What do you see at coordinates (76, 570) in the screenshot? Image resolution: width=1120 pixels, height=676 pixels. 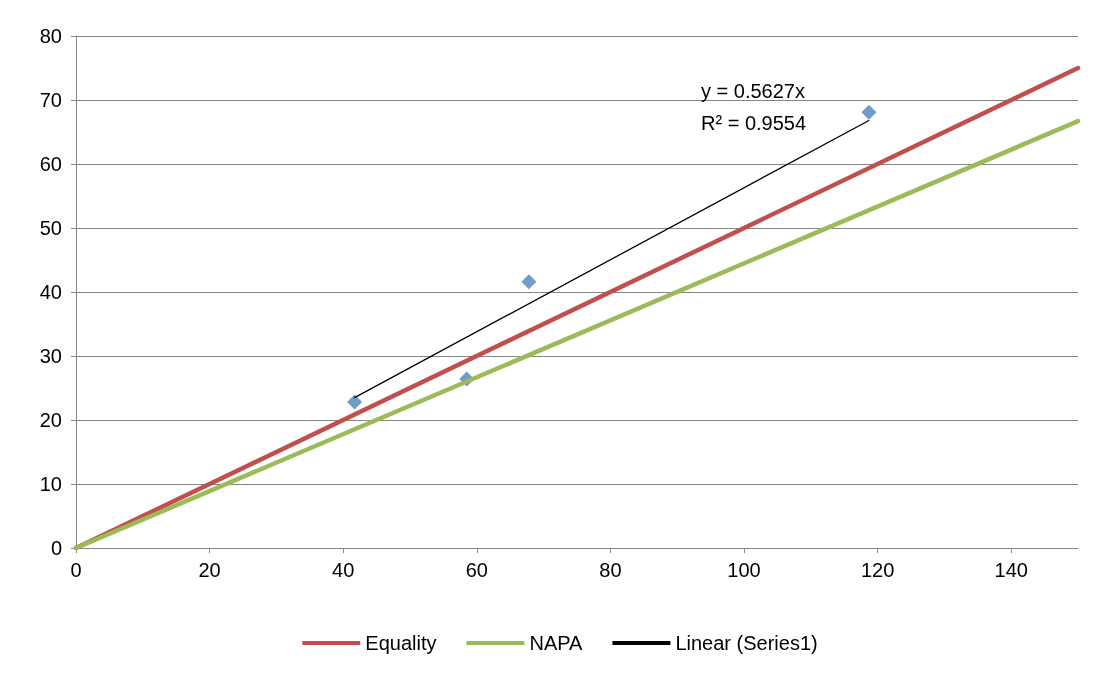 I see `x-tick-label: 0` at bounding box center [76, 570].